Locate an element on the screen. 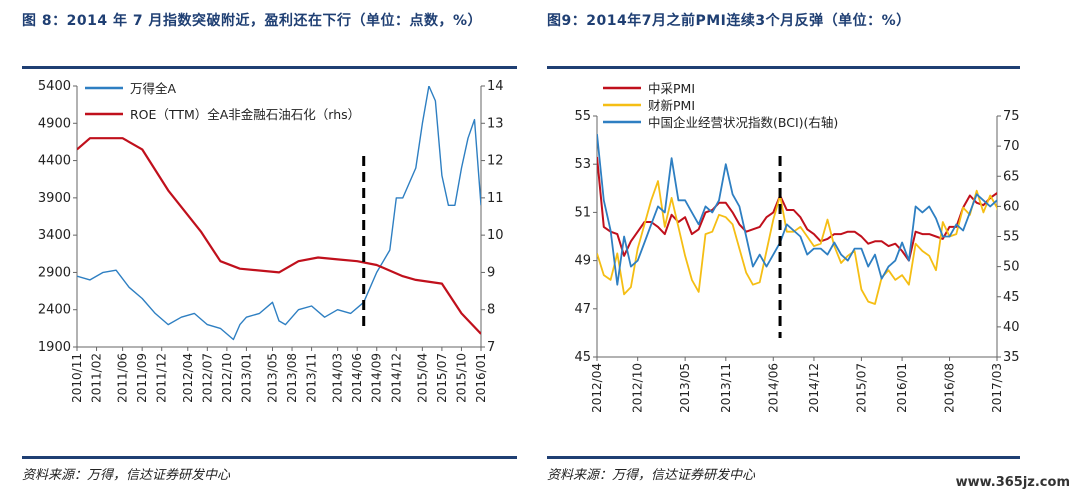 The image size is (1080, 498). x-tick-label: 2011/09 is located at coordinates (142, 378).